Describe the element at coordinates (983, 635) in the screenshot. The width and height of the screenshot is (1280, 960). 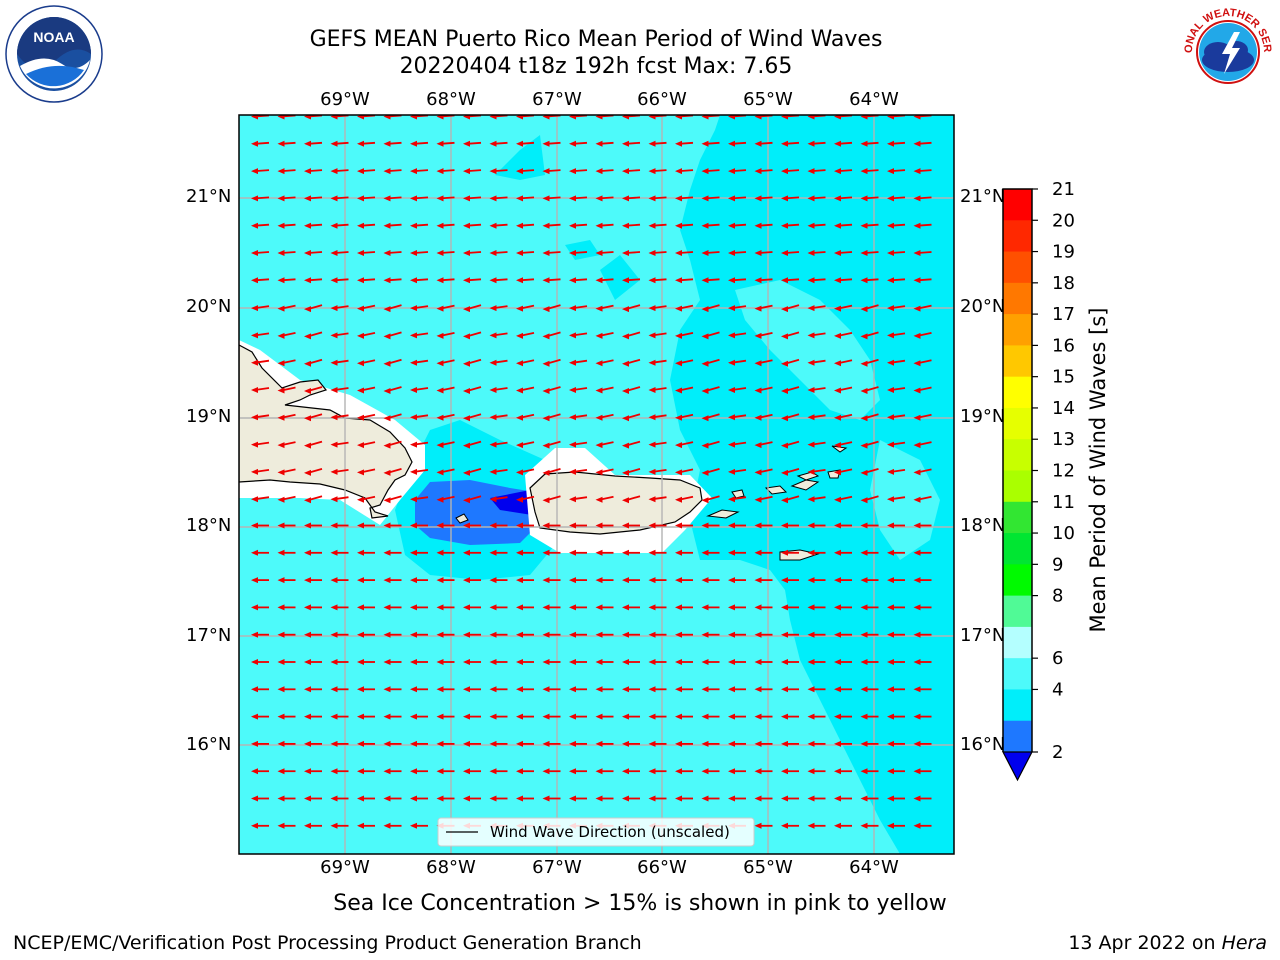
I see `lat-label-right-5: 17°N` at that location.